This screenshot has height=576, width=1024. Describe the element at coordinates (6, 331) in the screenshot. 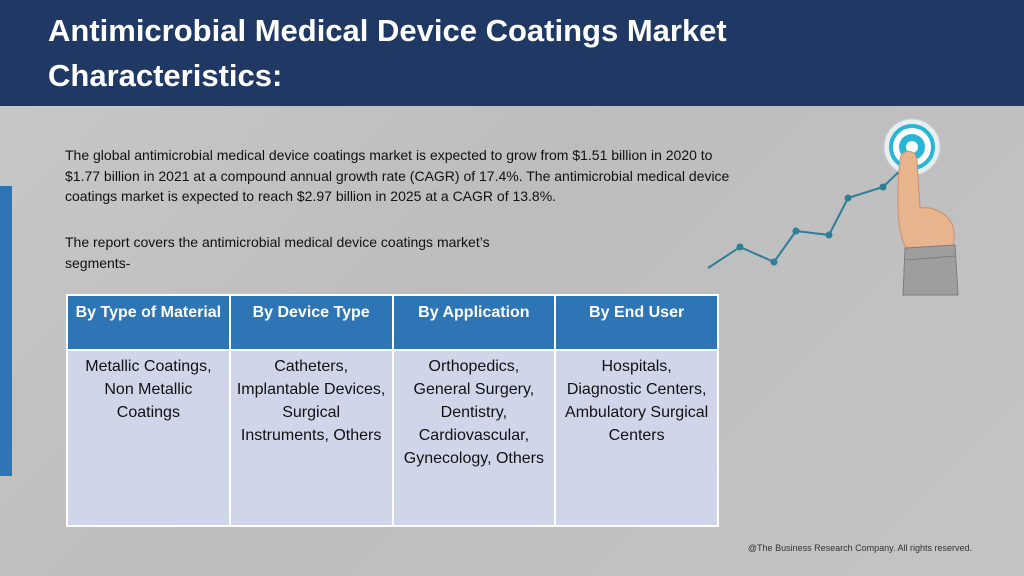

I see `left-accent-bar` at that location.